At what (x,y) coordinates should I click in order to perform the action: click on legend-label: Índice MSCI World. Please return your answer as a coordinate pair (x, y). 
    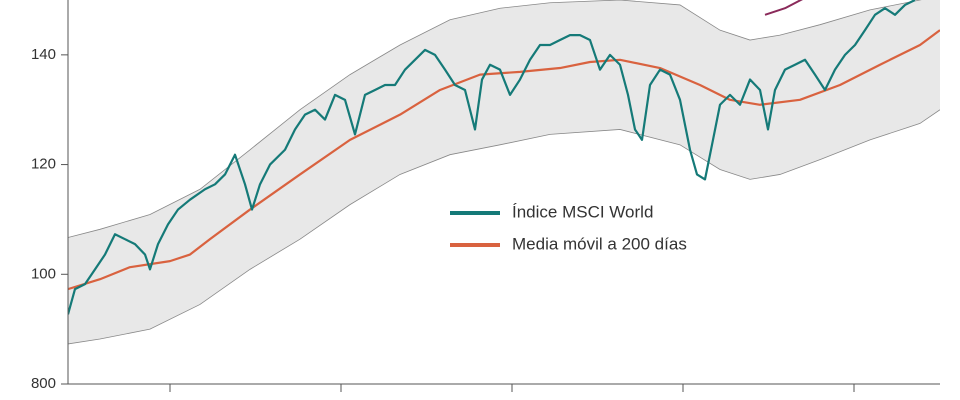
    Looking at the image, I should click on (582, 211).